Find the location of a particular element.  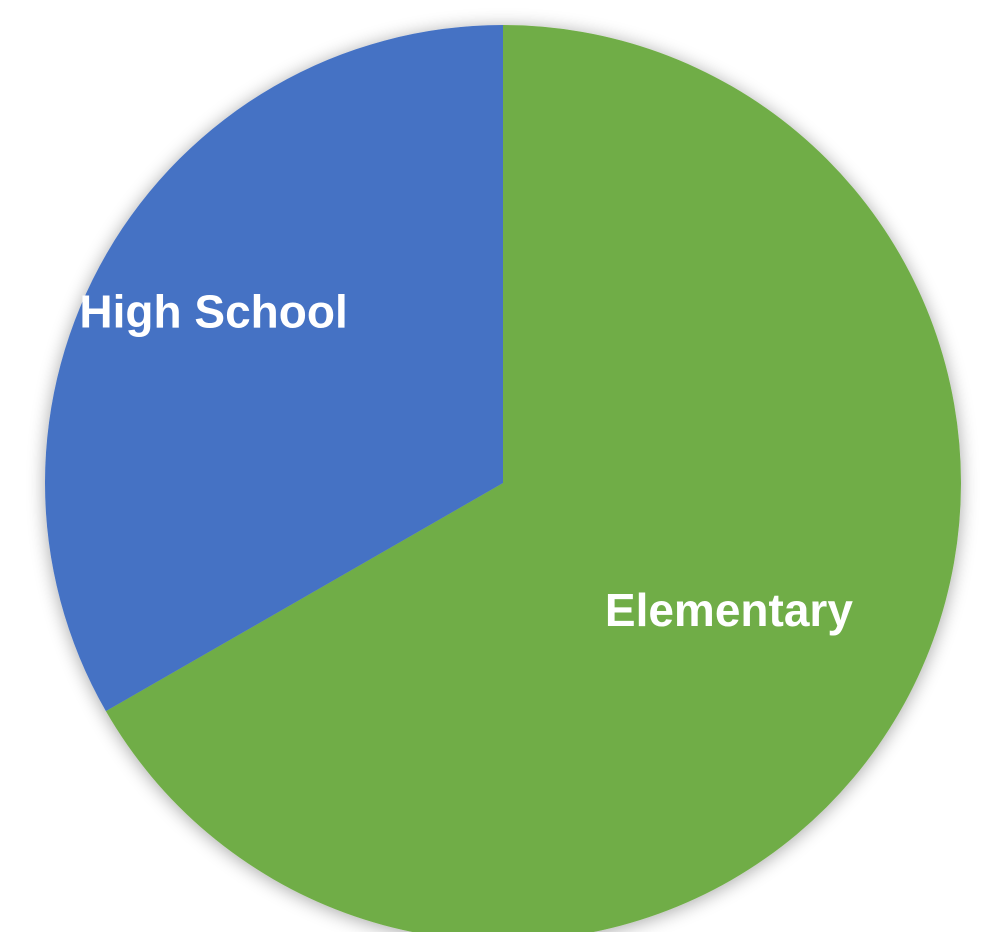

slice-label-elementary: Elementary is located at coordinates (729, 610).